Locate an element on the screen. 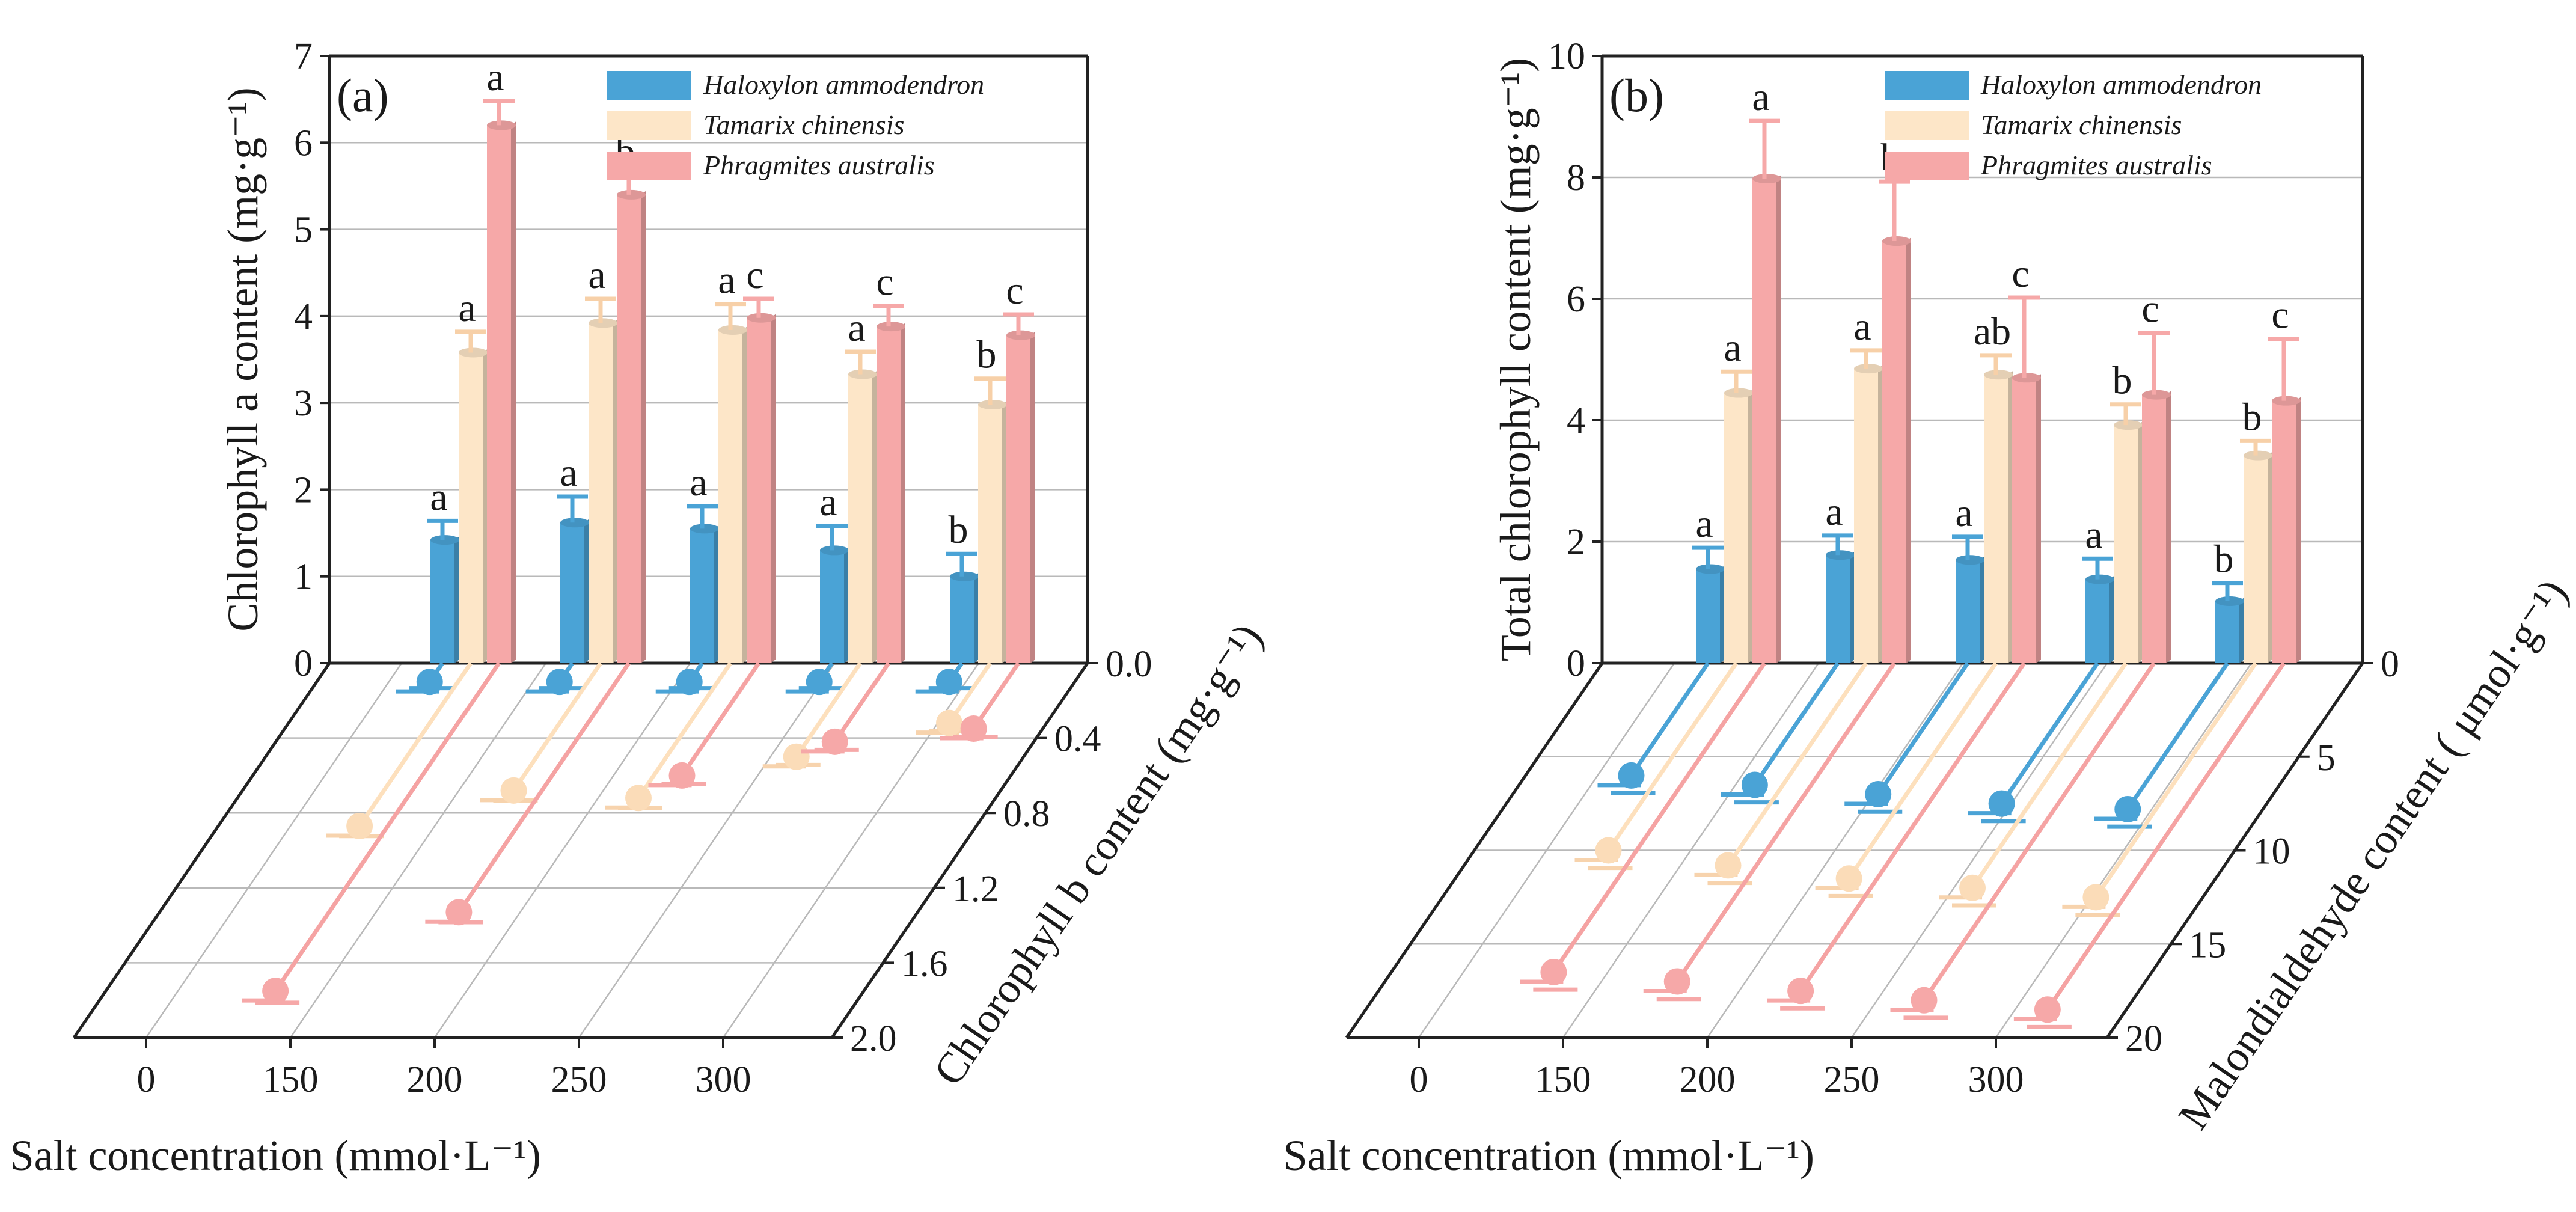 This screenshot has height=1212, width=2576. z-tick-label: 2.0 is located at coordinates (873, 1038).